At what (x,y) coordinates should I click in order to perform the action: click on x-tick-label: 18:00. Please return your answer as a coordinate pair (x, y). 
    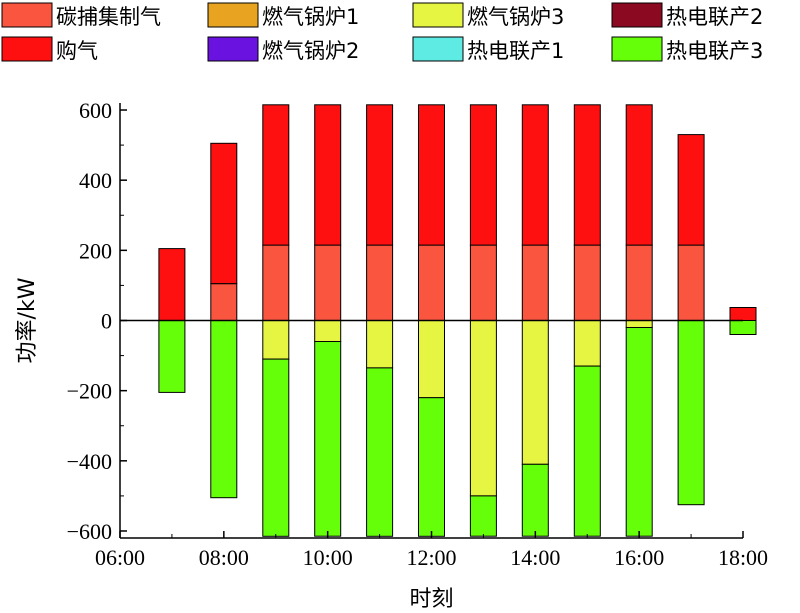
    Looking at the image, I should click on (743, 557).